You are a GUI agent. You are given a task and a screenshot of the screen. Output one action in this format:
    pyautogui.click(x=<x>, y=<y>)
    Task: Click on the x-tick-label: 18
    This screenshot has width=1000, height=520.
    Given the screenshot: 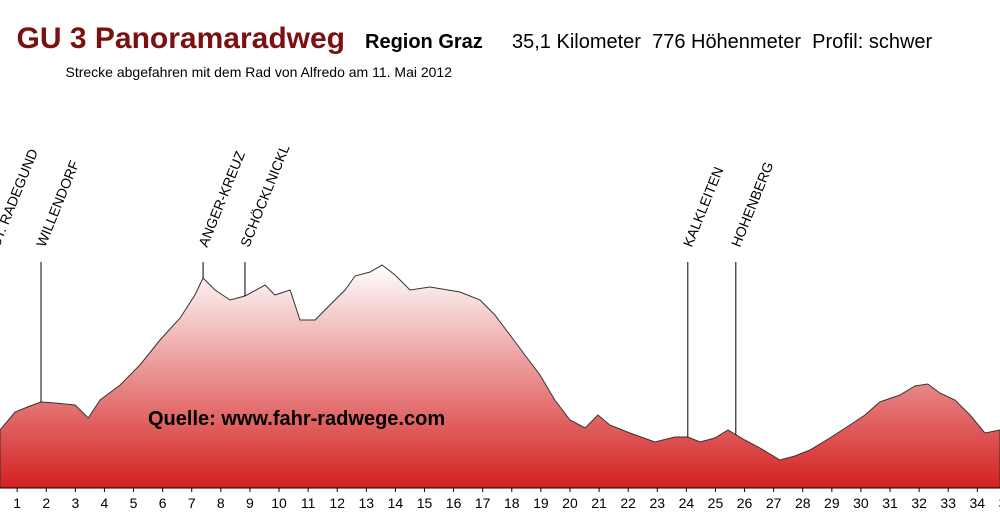 What is the action you would take?
    pyautogui.click(x=512, y=503)
    